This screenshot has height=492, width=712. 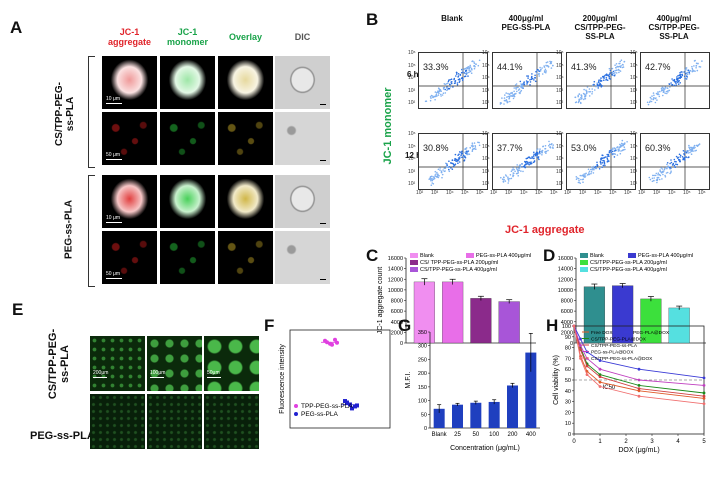 I want to click on tick-label: 350, so click(x=422, y=333).